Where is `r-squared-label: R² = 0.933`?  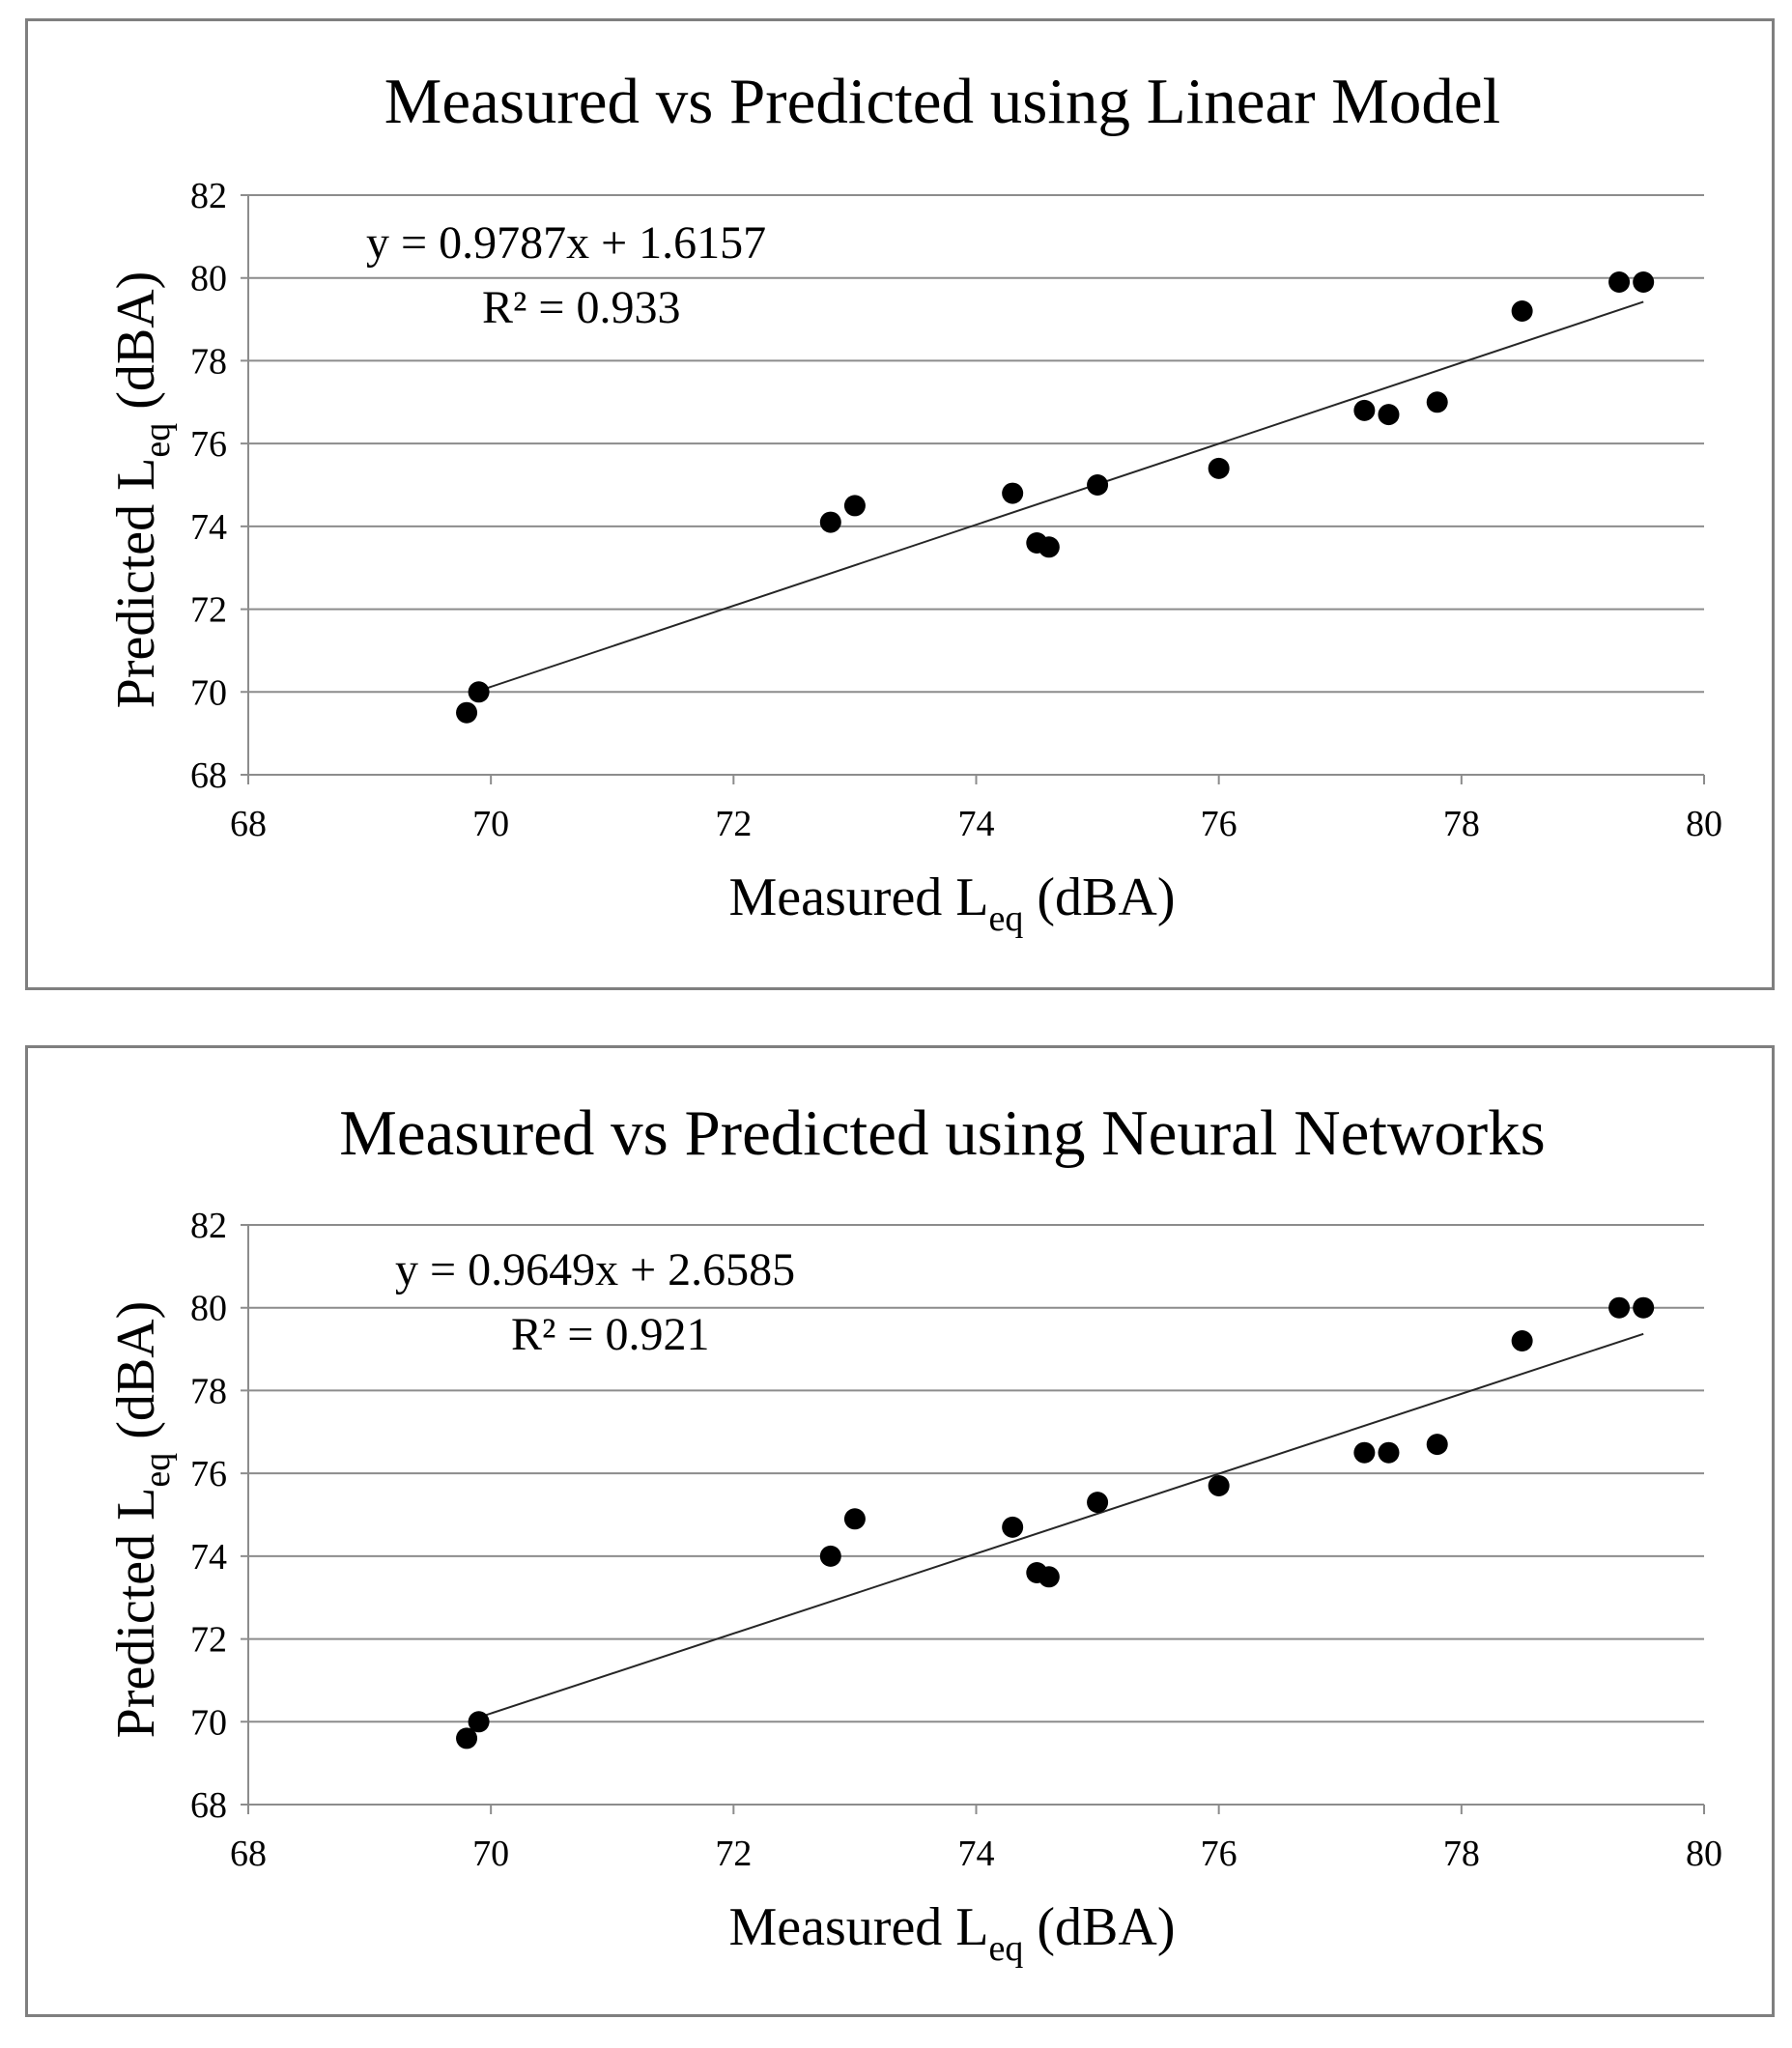 r-squared-label: R² = 0.933 is located at coordinates (581, 307).